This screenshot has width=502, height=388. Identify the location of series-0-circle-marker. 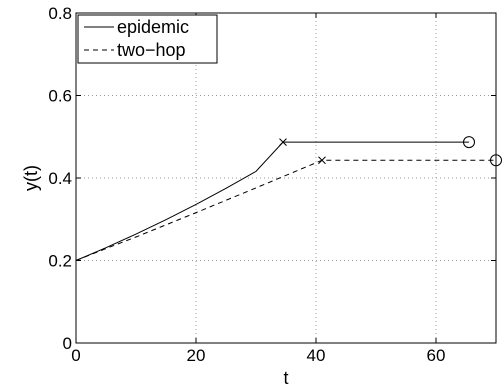
(469, 142).